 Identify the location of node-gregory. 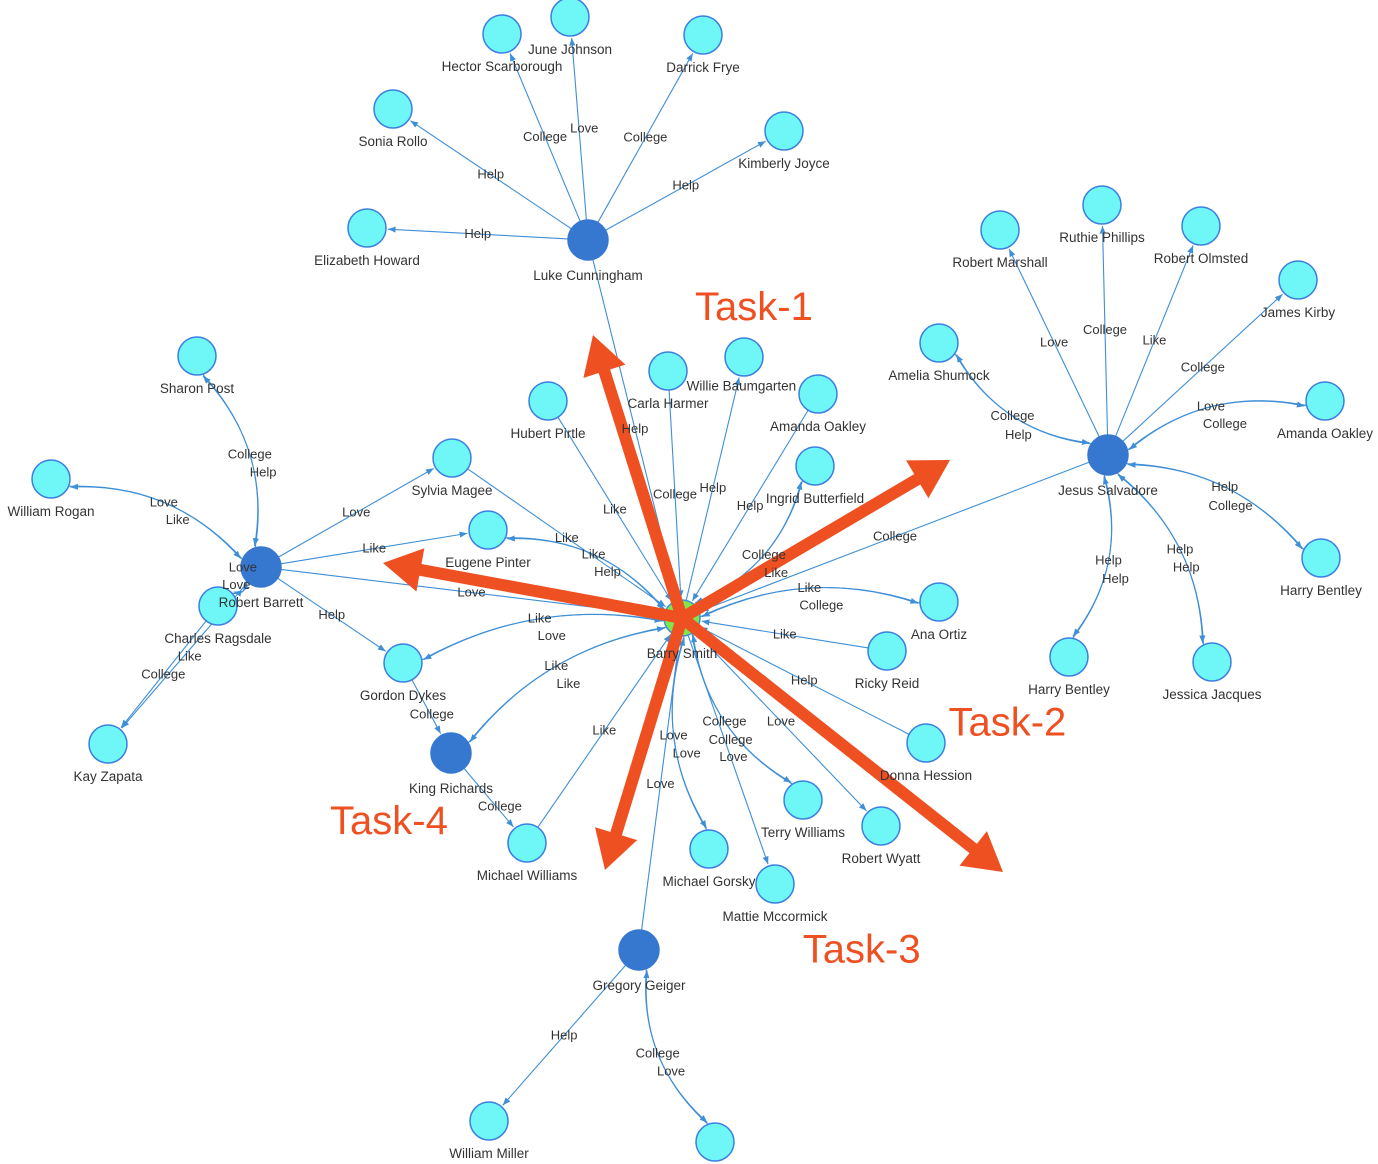
(639, 950).